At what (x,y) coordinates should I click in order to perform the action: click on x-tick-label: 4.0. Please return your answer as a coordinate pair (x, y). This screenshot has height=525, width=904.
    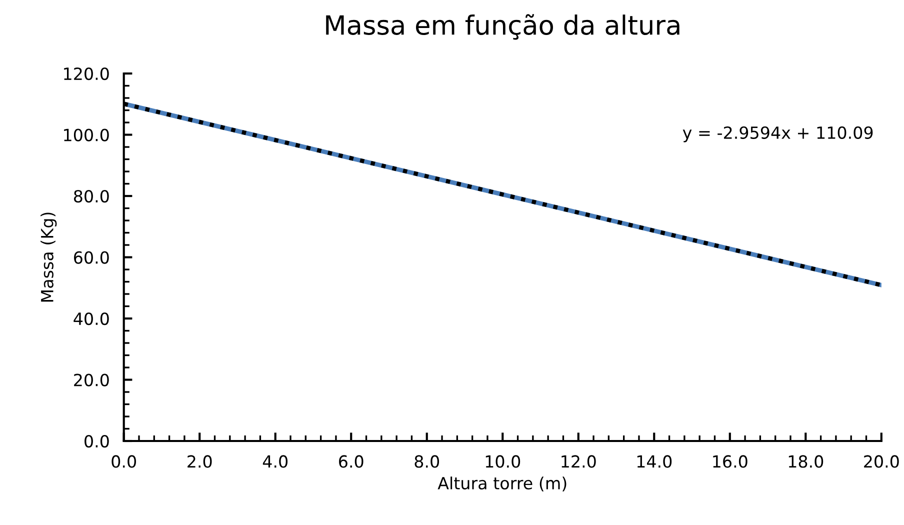
    Looking at the image, I should click on (275, 461).